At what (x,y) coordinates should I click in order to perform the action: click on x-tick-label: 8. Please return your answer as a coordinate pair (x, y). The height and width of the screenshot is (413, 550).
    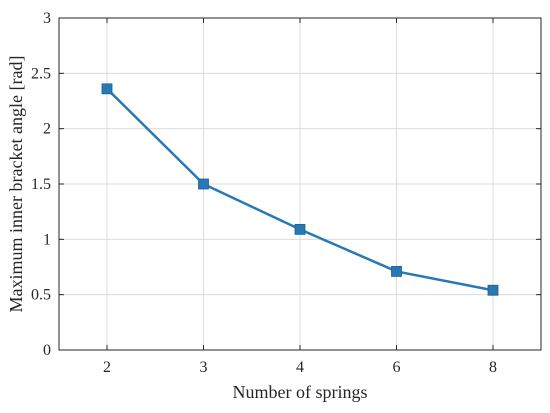
    Looking at the image, I should click on (493, 367).